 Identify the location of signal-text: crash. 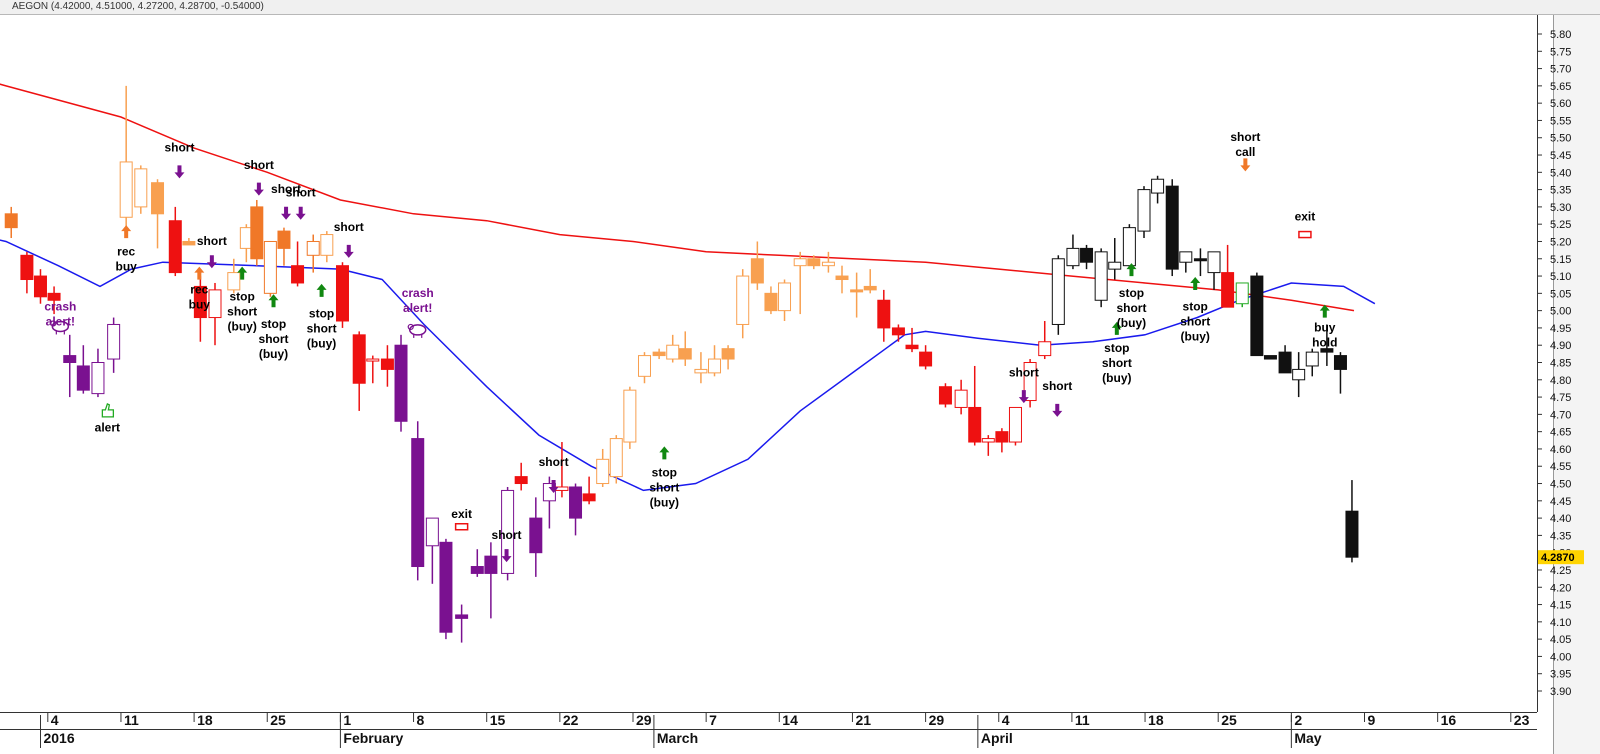
(418, 293).